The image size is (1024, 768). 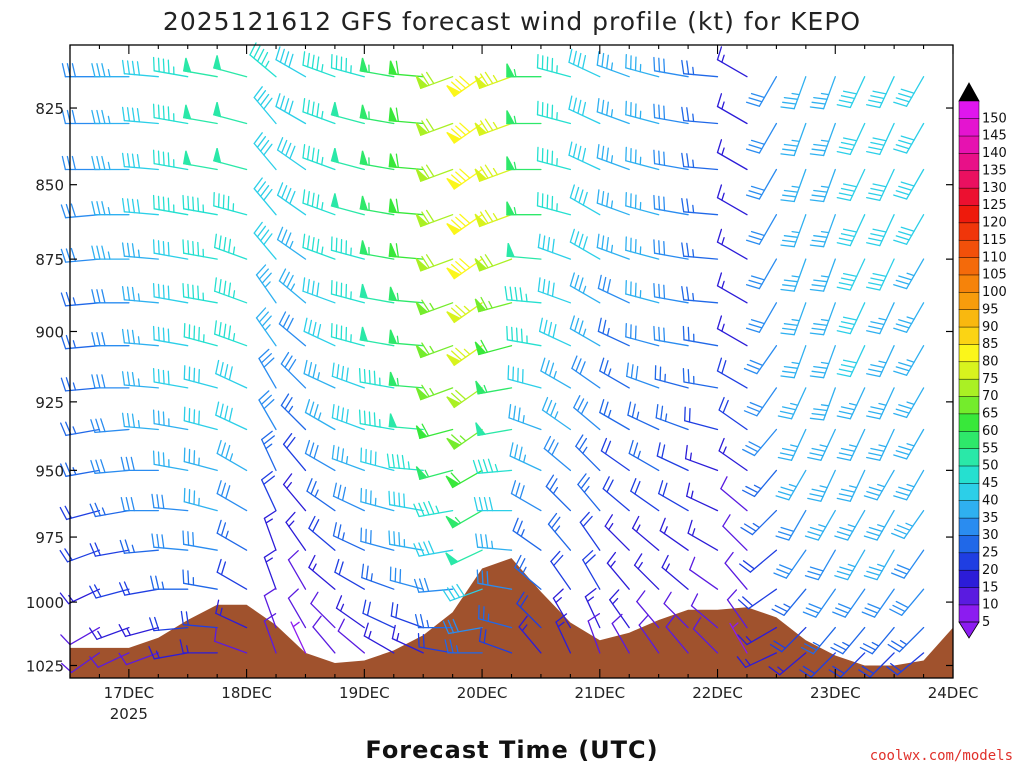 What do you see at coordinates (129, 693) in the screenshot?
I see `x-tick-label: 17DEC` at bounding box center [129, 693].